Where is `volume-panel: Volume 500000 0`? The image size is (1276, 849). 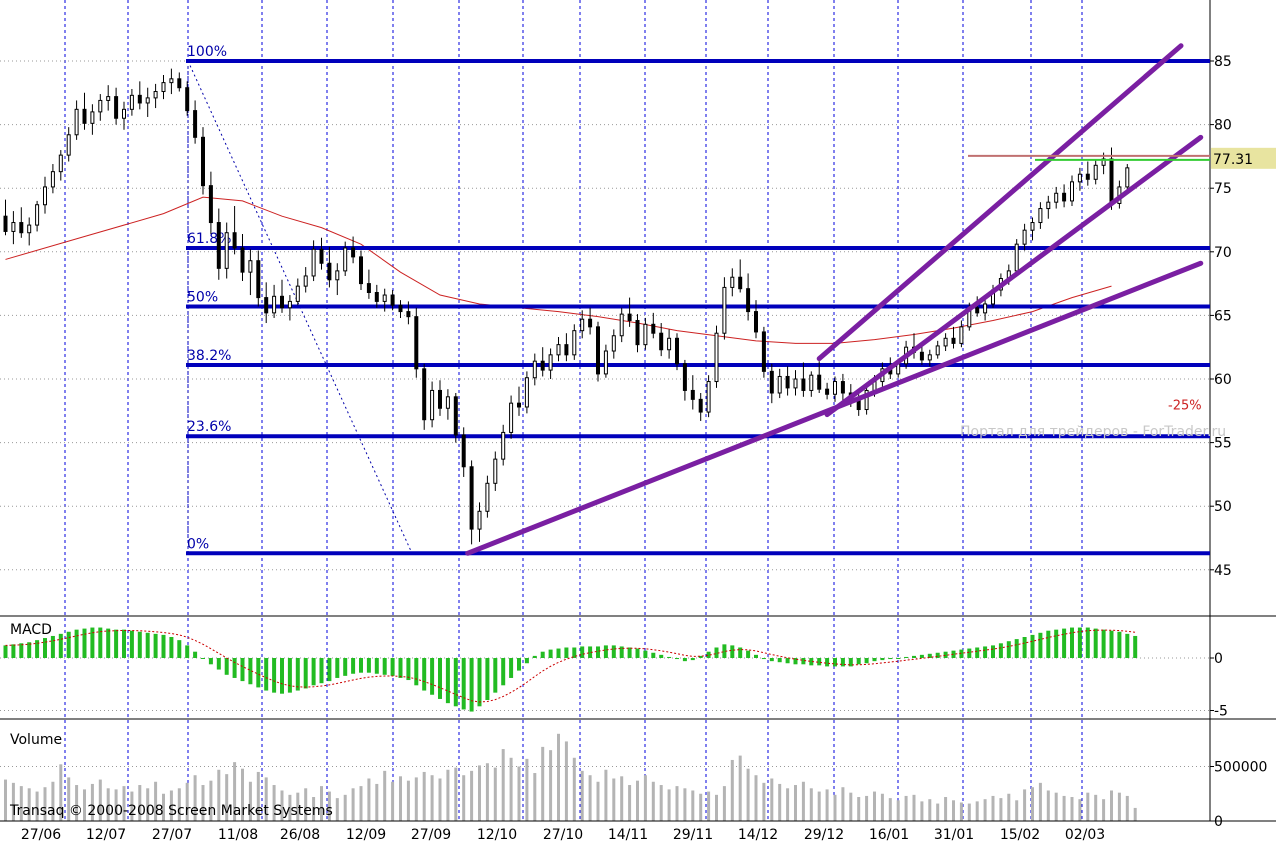 volume-panel: Volume 500000 0 is located at coordinates (633, 781).